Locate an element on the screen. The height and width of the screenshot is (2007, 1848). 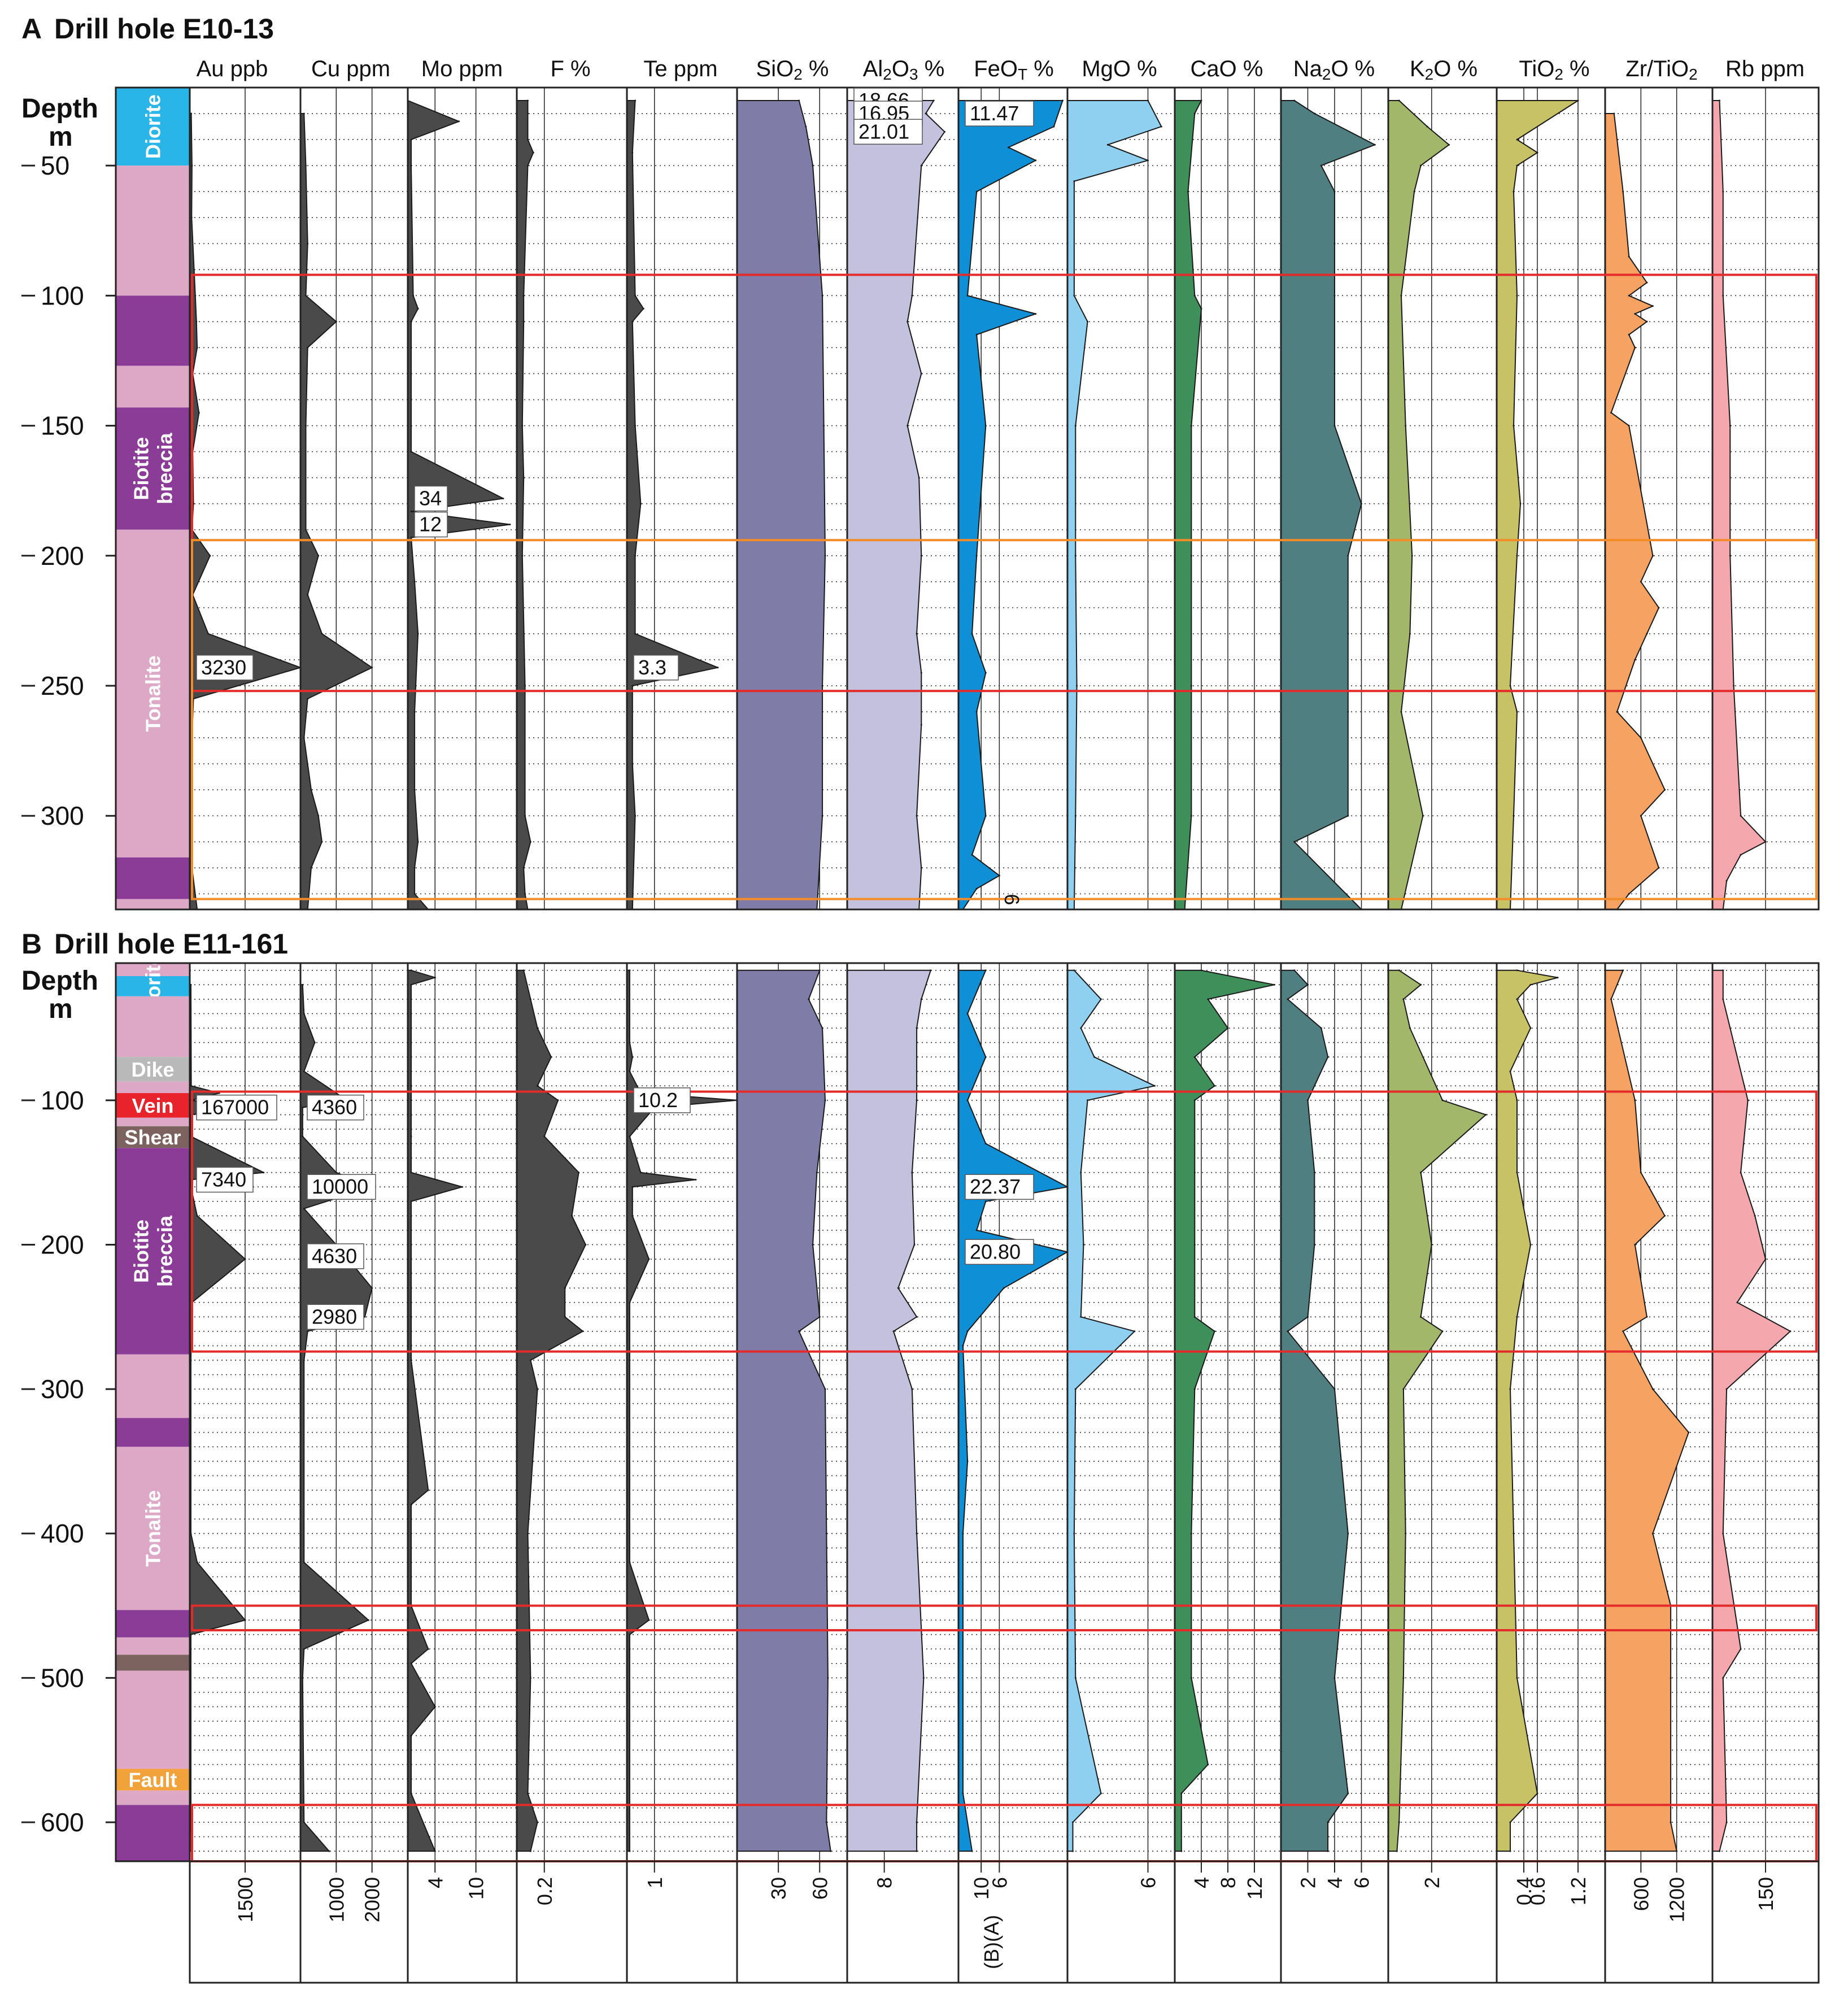
bottom-tick-label-al2o3: 8 is located at coordinates (885, 1882).